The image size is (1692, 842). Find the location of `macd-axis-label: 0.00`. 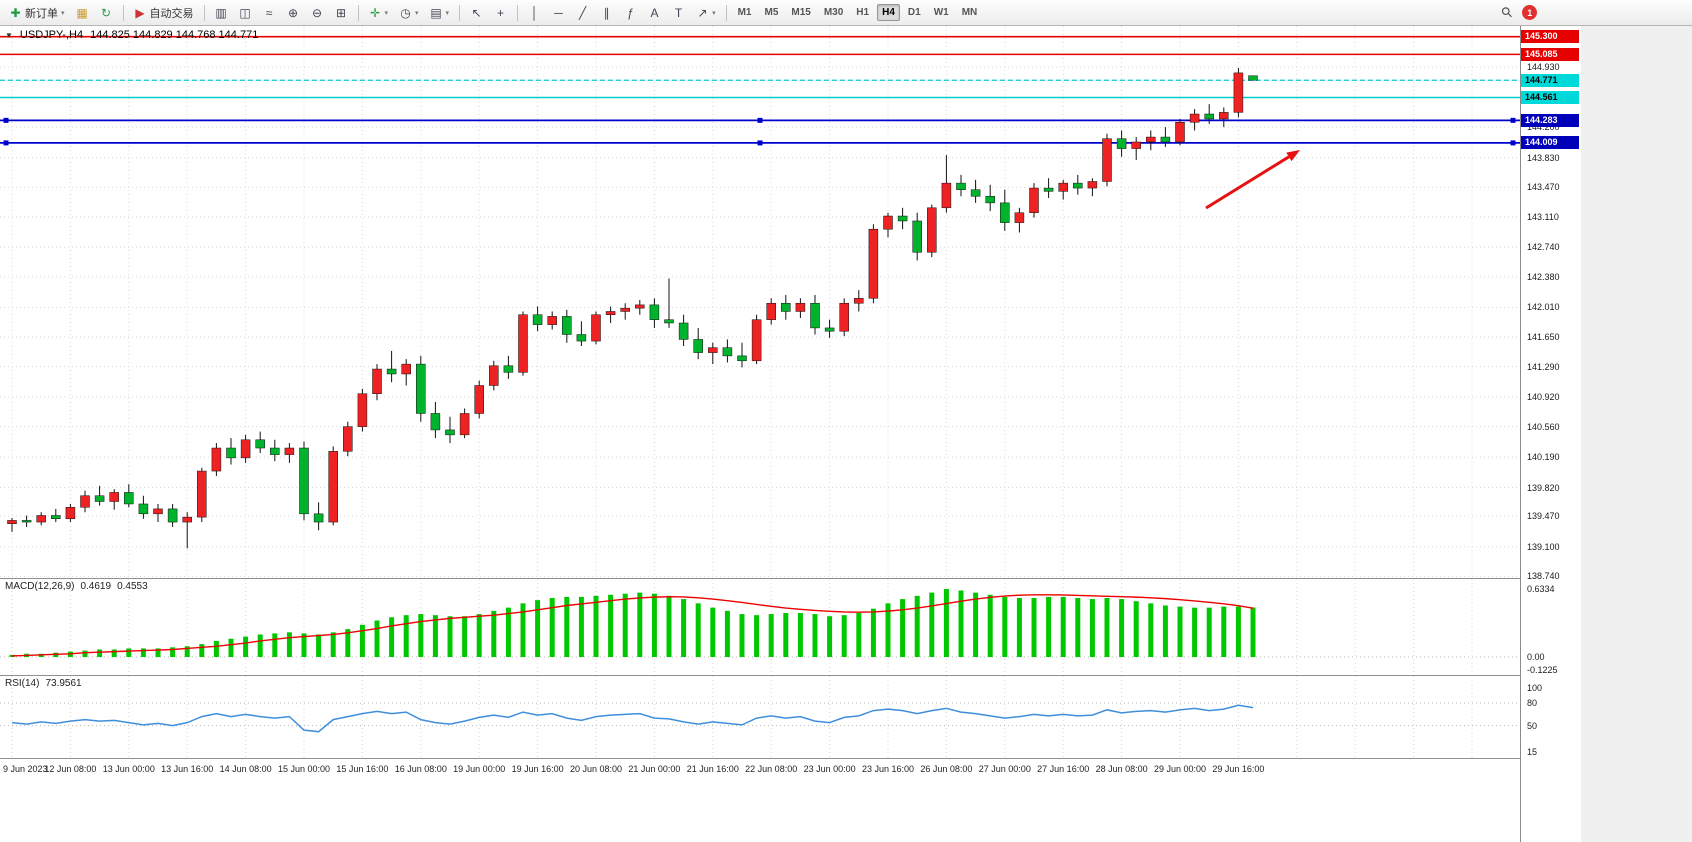

macd-axis-label: 0.00 is located at coordinates (1536, 657).